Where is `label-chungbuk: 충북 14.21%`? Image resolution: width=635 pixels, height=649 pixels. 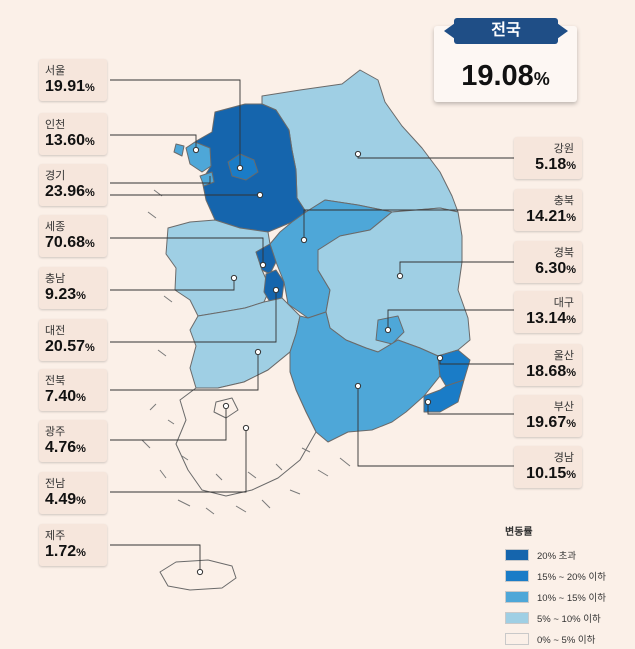
label-chungbuk: 충북 14.21% is located at coordinates (548, 210).